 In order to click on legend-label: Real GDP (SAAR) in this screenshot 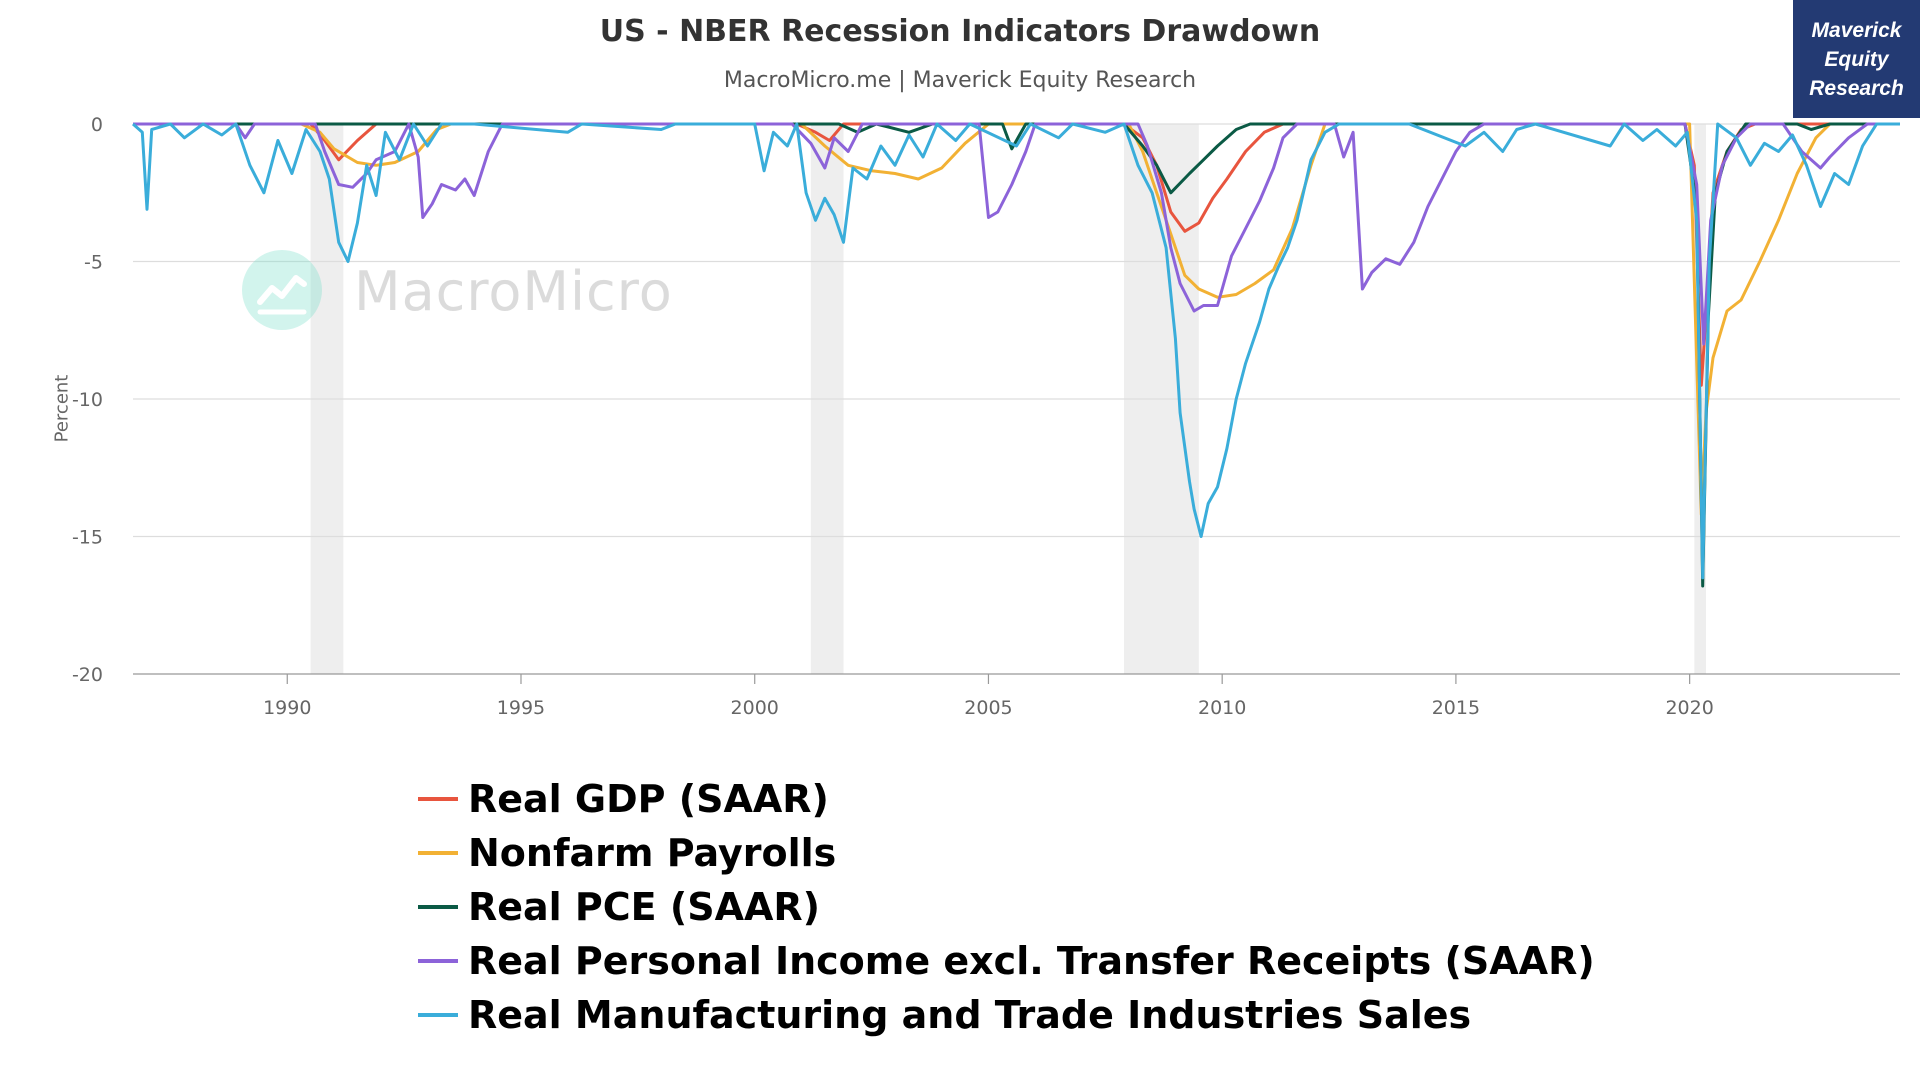, I will do `click(648, 799)`.